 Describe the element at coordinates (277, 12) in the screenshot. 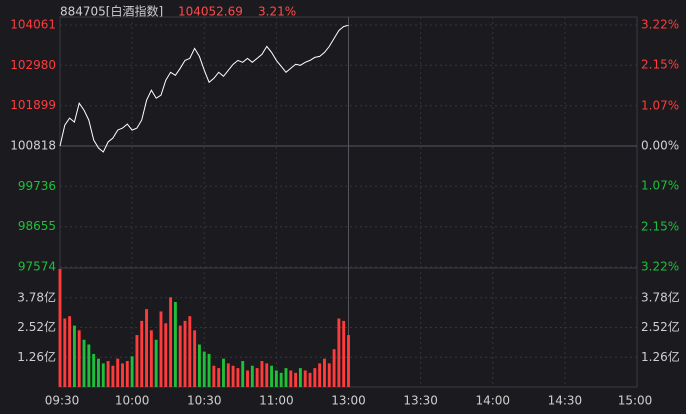

I see `change-percent: 3.21%` at that location.